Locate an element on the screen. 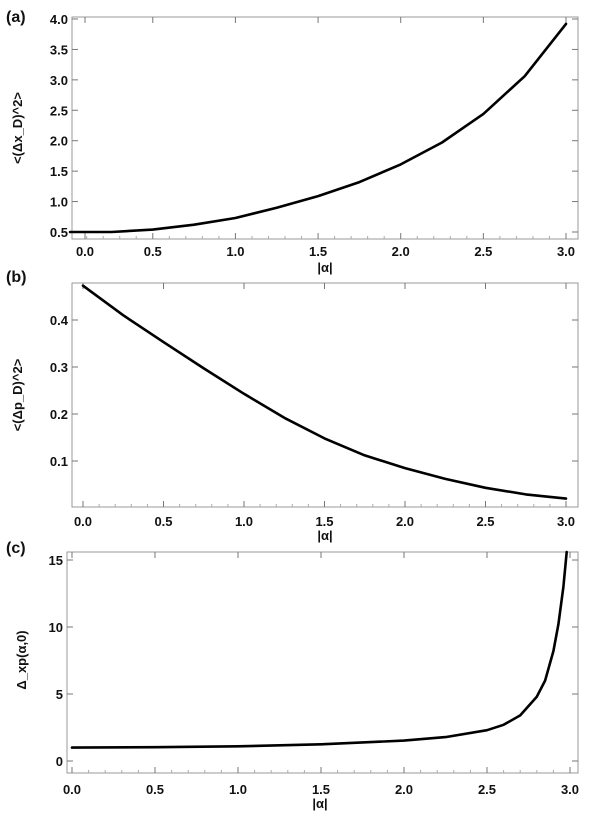  panel-b-ytick-label: 0.3 is located at coordinates (59, 367).